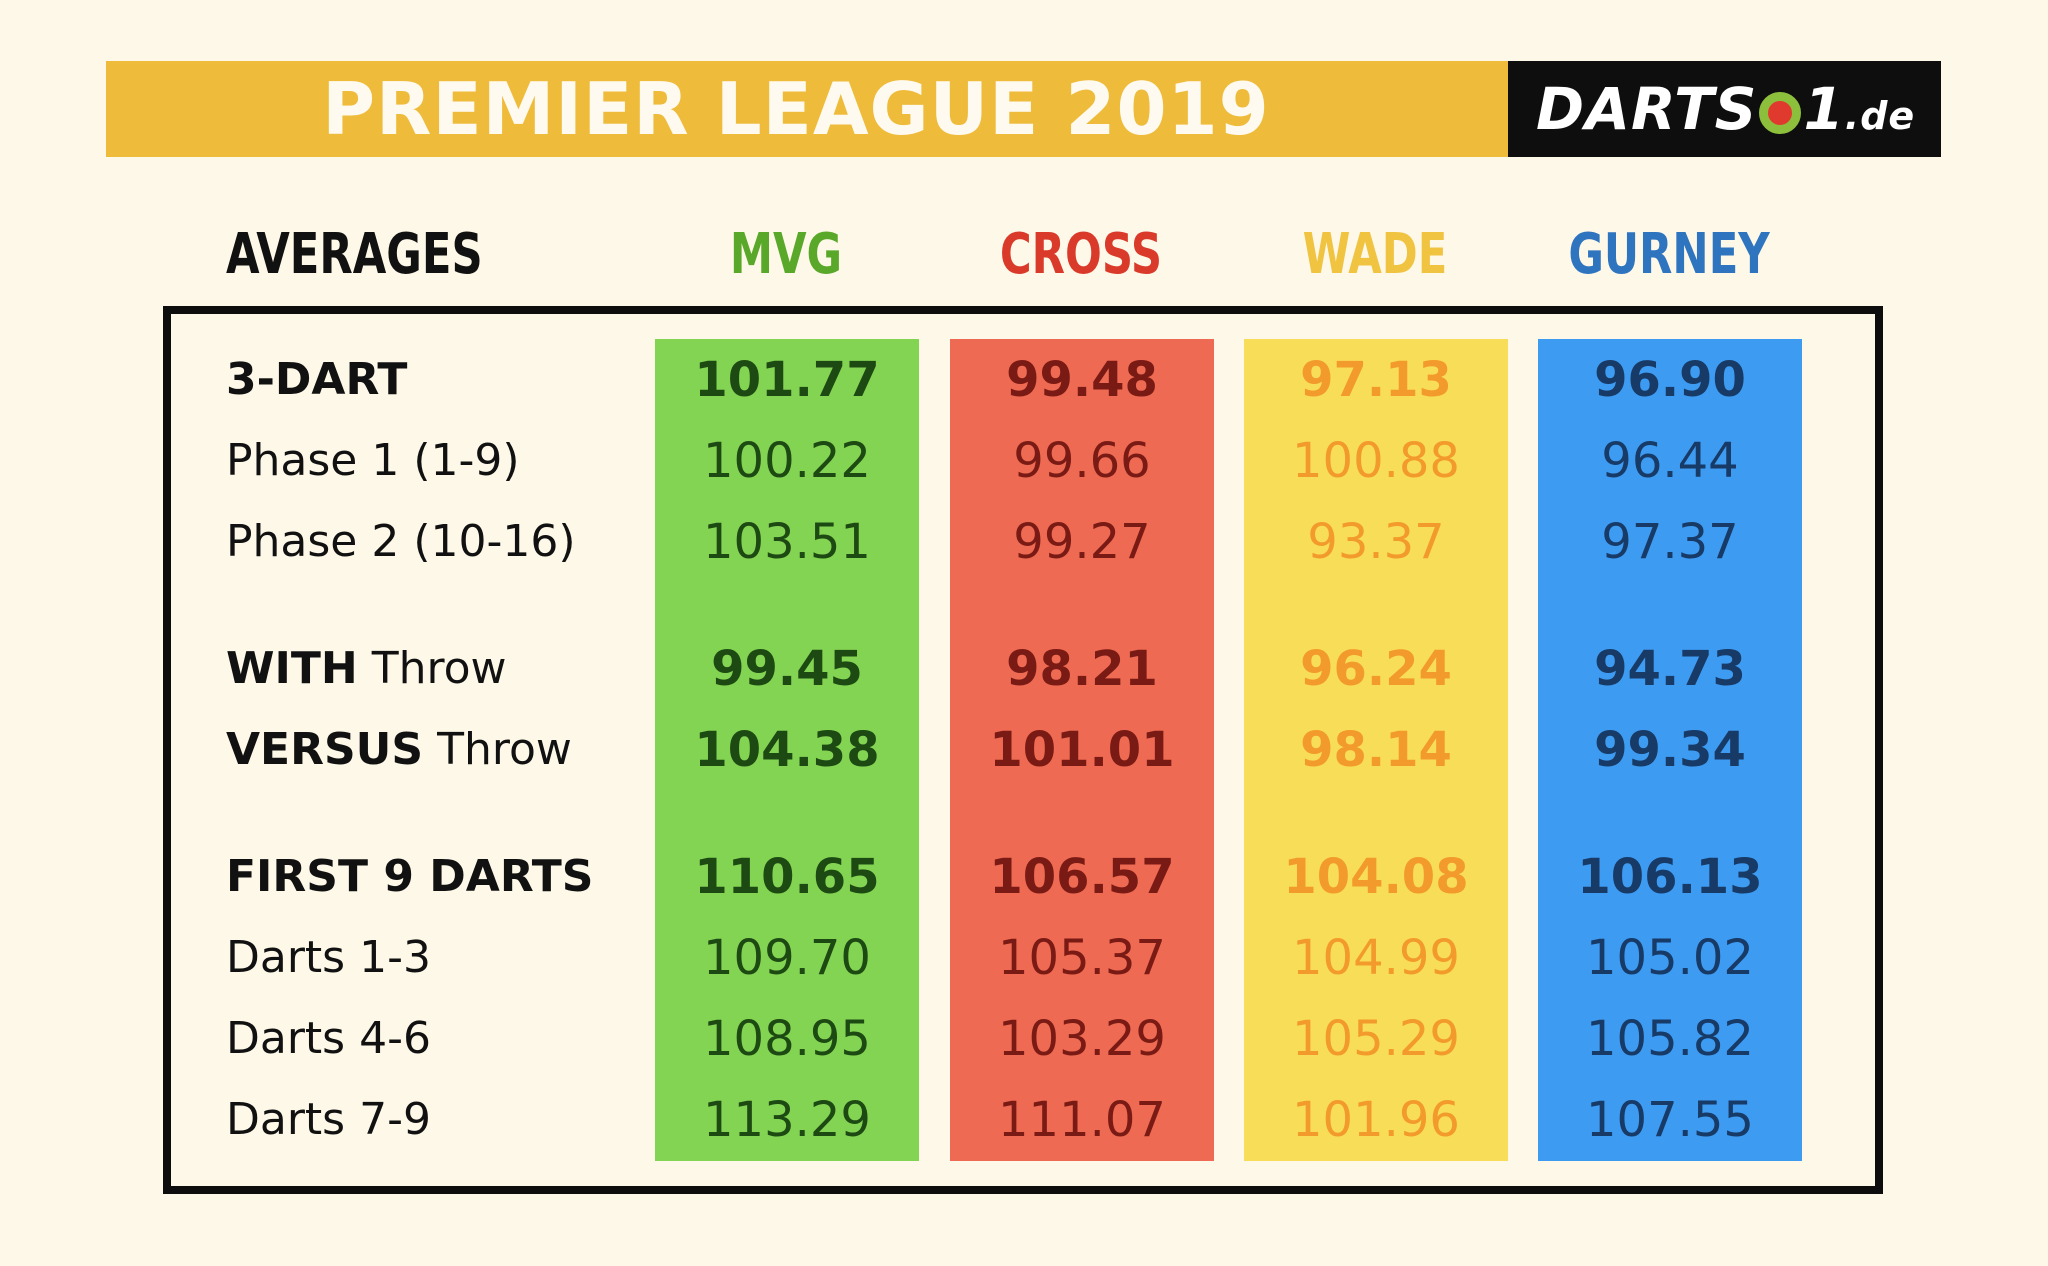 This screenshot has width=2048, height=1266. I want to click on row-label-text: Phase 1 (1-9), so click(373, 460).